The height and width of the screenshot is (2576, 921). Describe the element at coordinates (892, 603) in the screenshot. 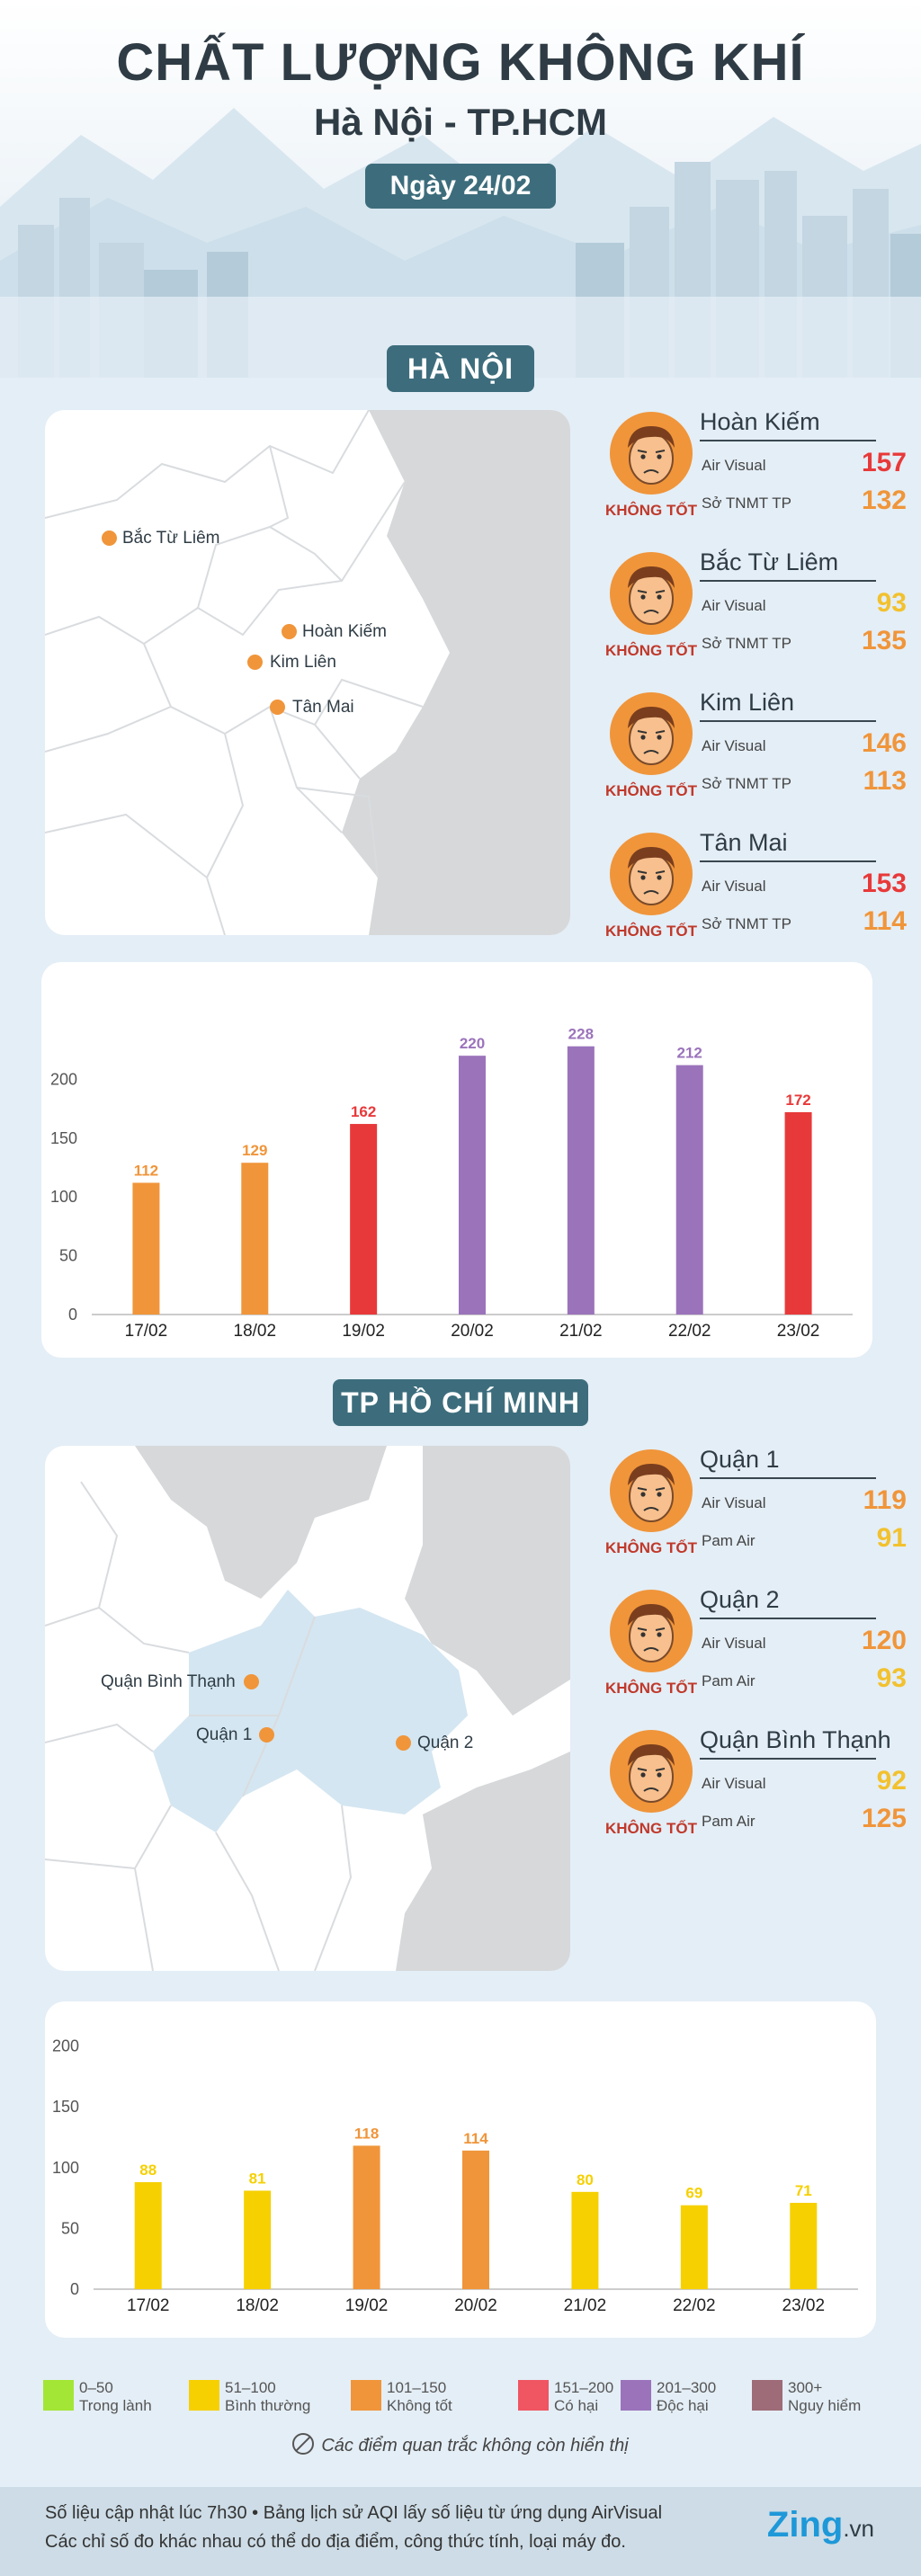

I see `source-1-value: 93` at that location.